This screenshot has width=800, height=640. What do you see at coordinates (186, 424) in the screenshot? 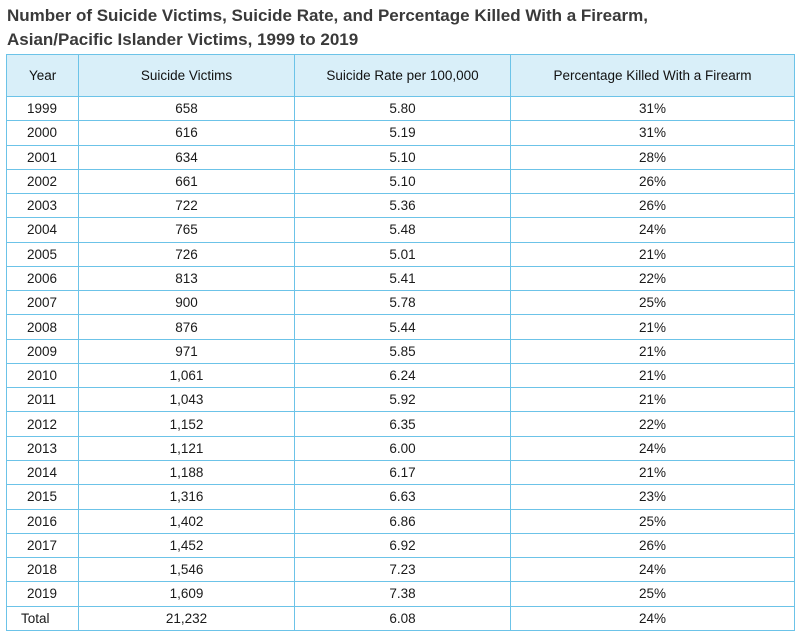
I see `cell-victims: 1,152` at bounding box center [186, 424].